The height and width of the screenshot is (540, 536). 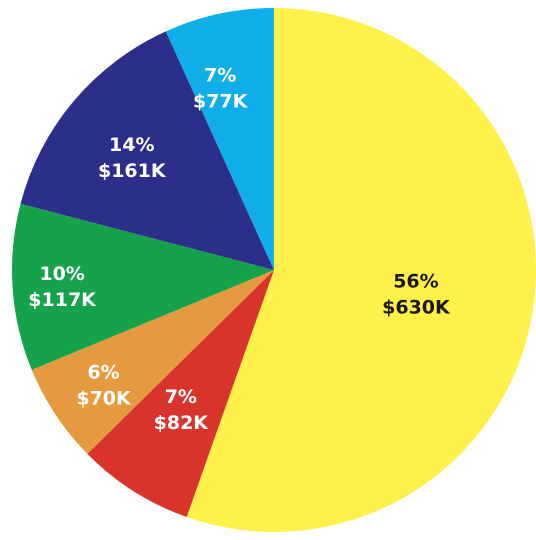 I want to click on slice-percent-label-5: 7%, so click(x=220, y=76).